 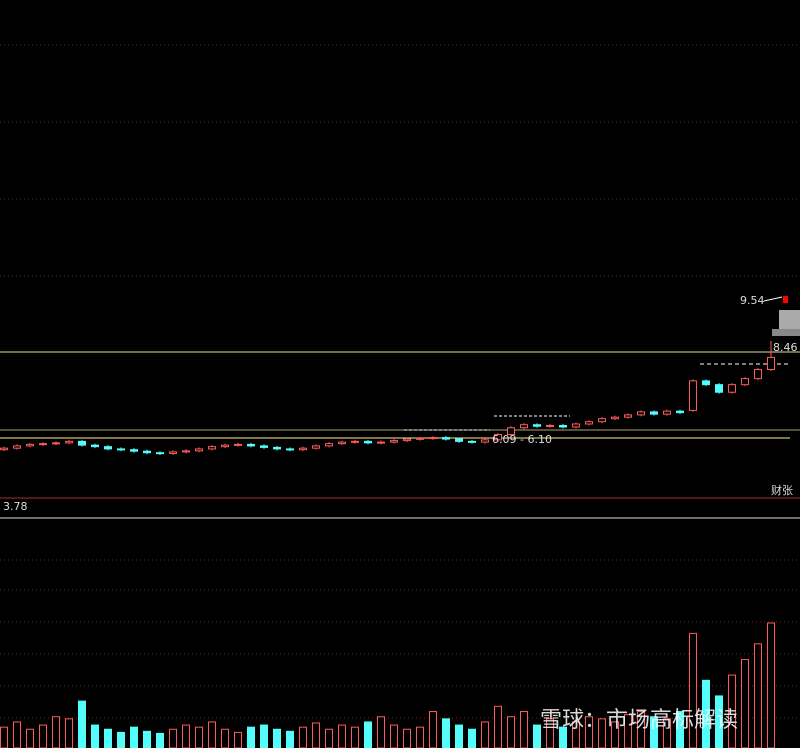 I want to click on annotation: 6.09 - 6.10, so click(x=522, y=439).